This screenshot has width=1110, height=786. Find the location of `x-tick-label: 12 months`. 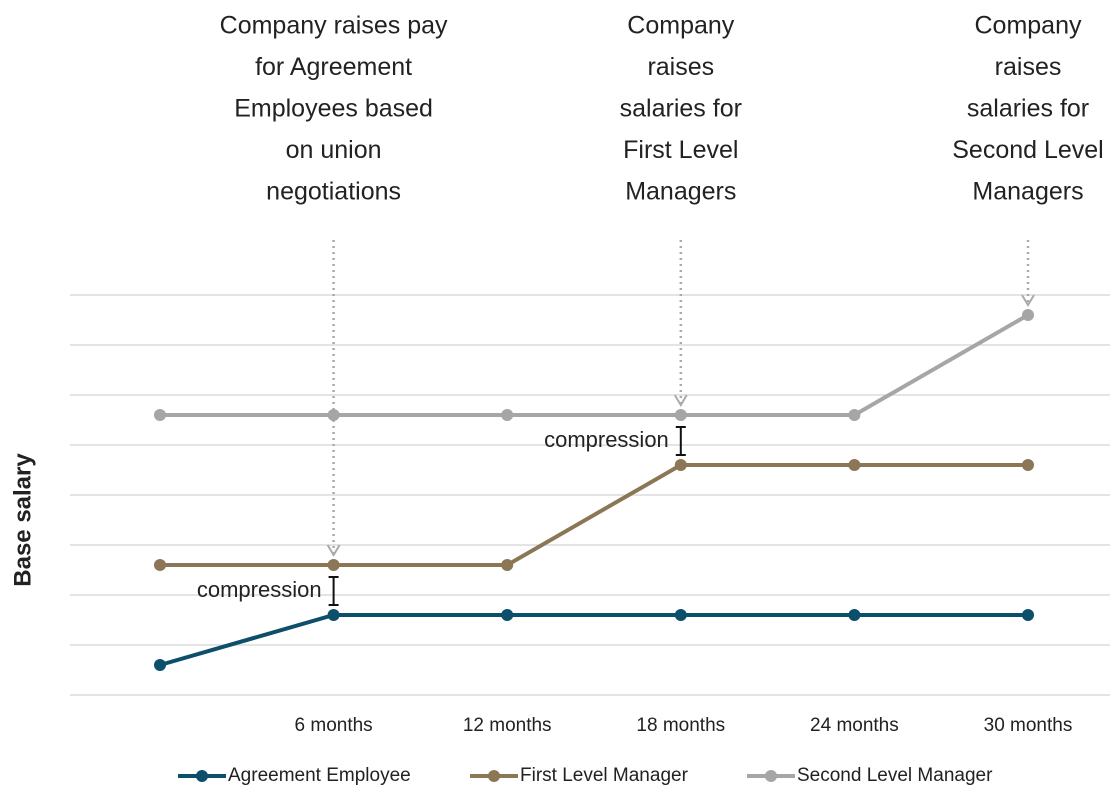

x-tick-label: 12 months is located at coordinates (507, 725).